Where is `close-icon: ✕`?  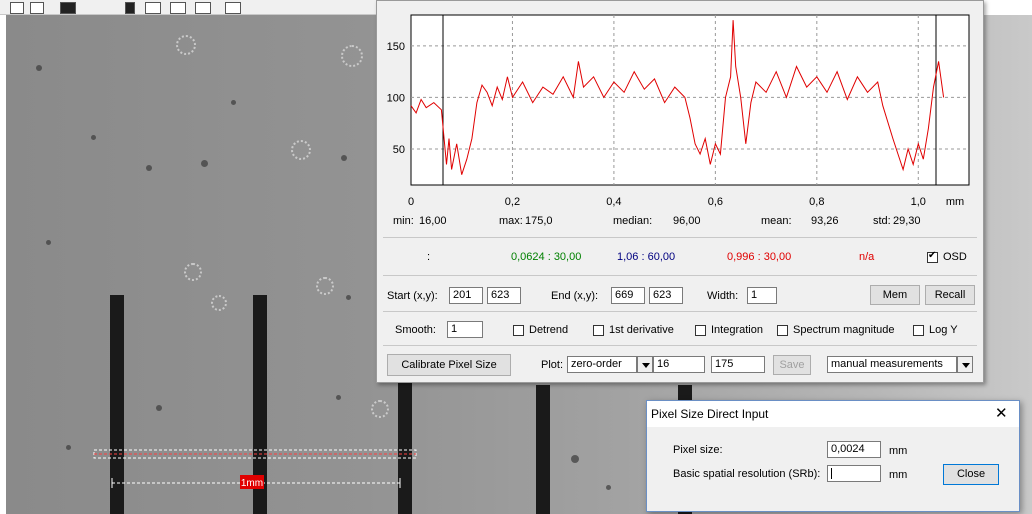
close-icon: ✕ is located at coordinates (1001, 413).